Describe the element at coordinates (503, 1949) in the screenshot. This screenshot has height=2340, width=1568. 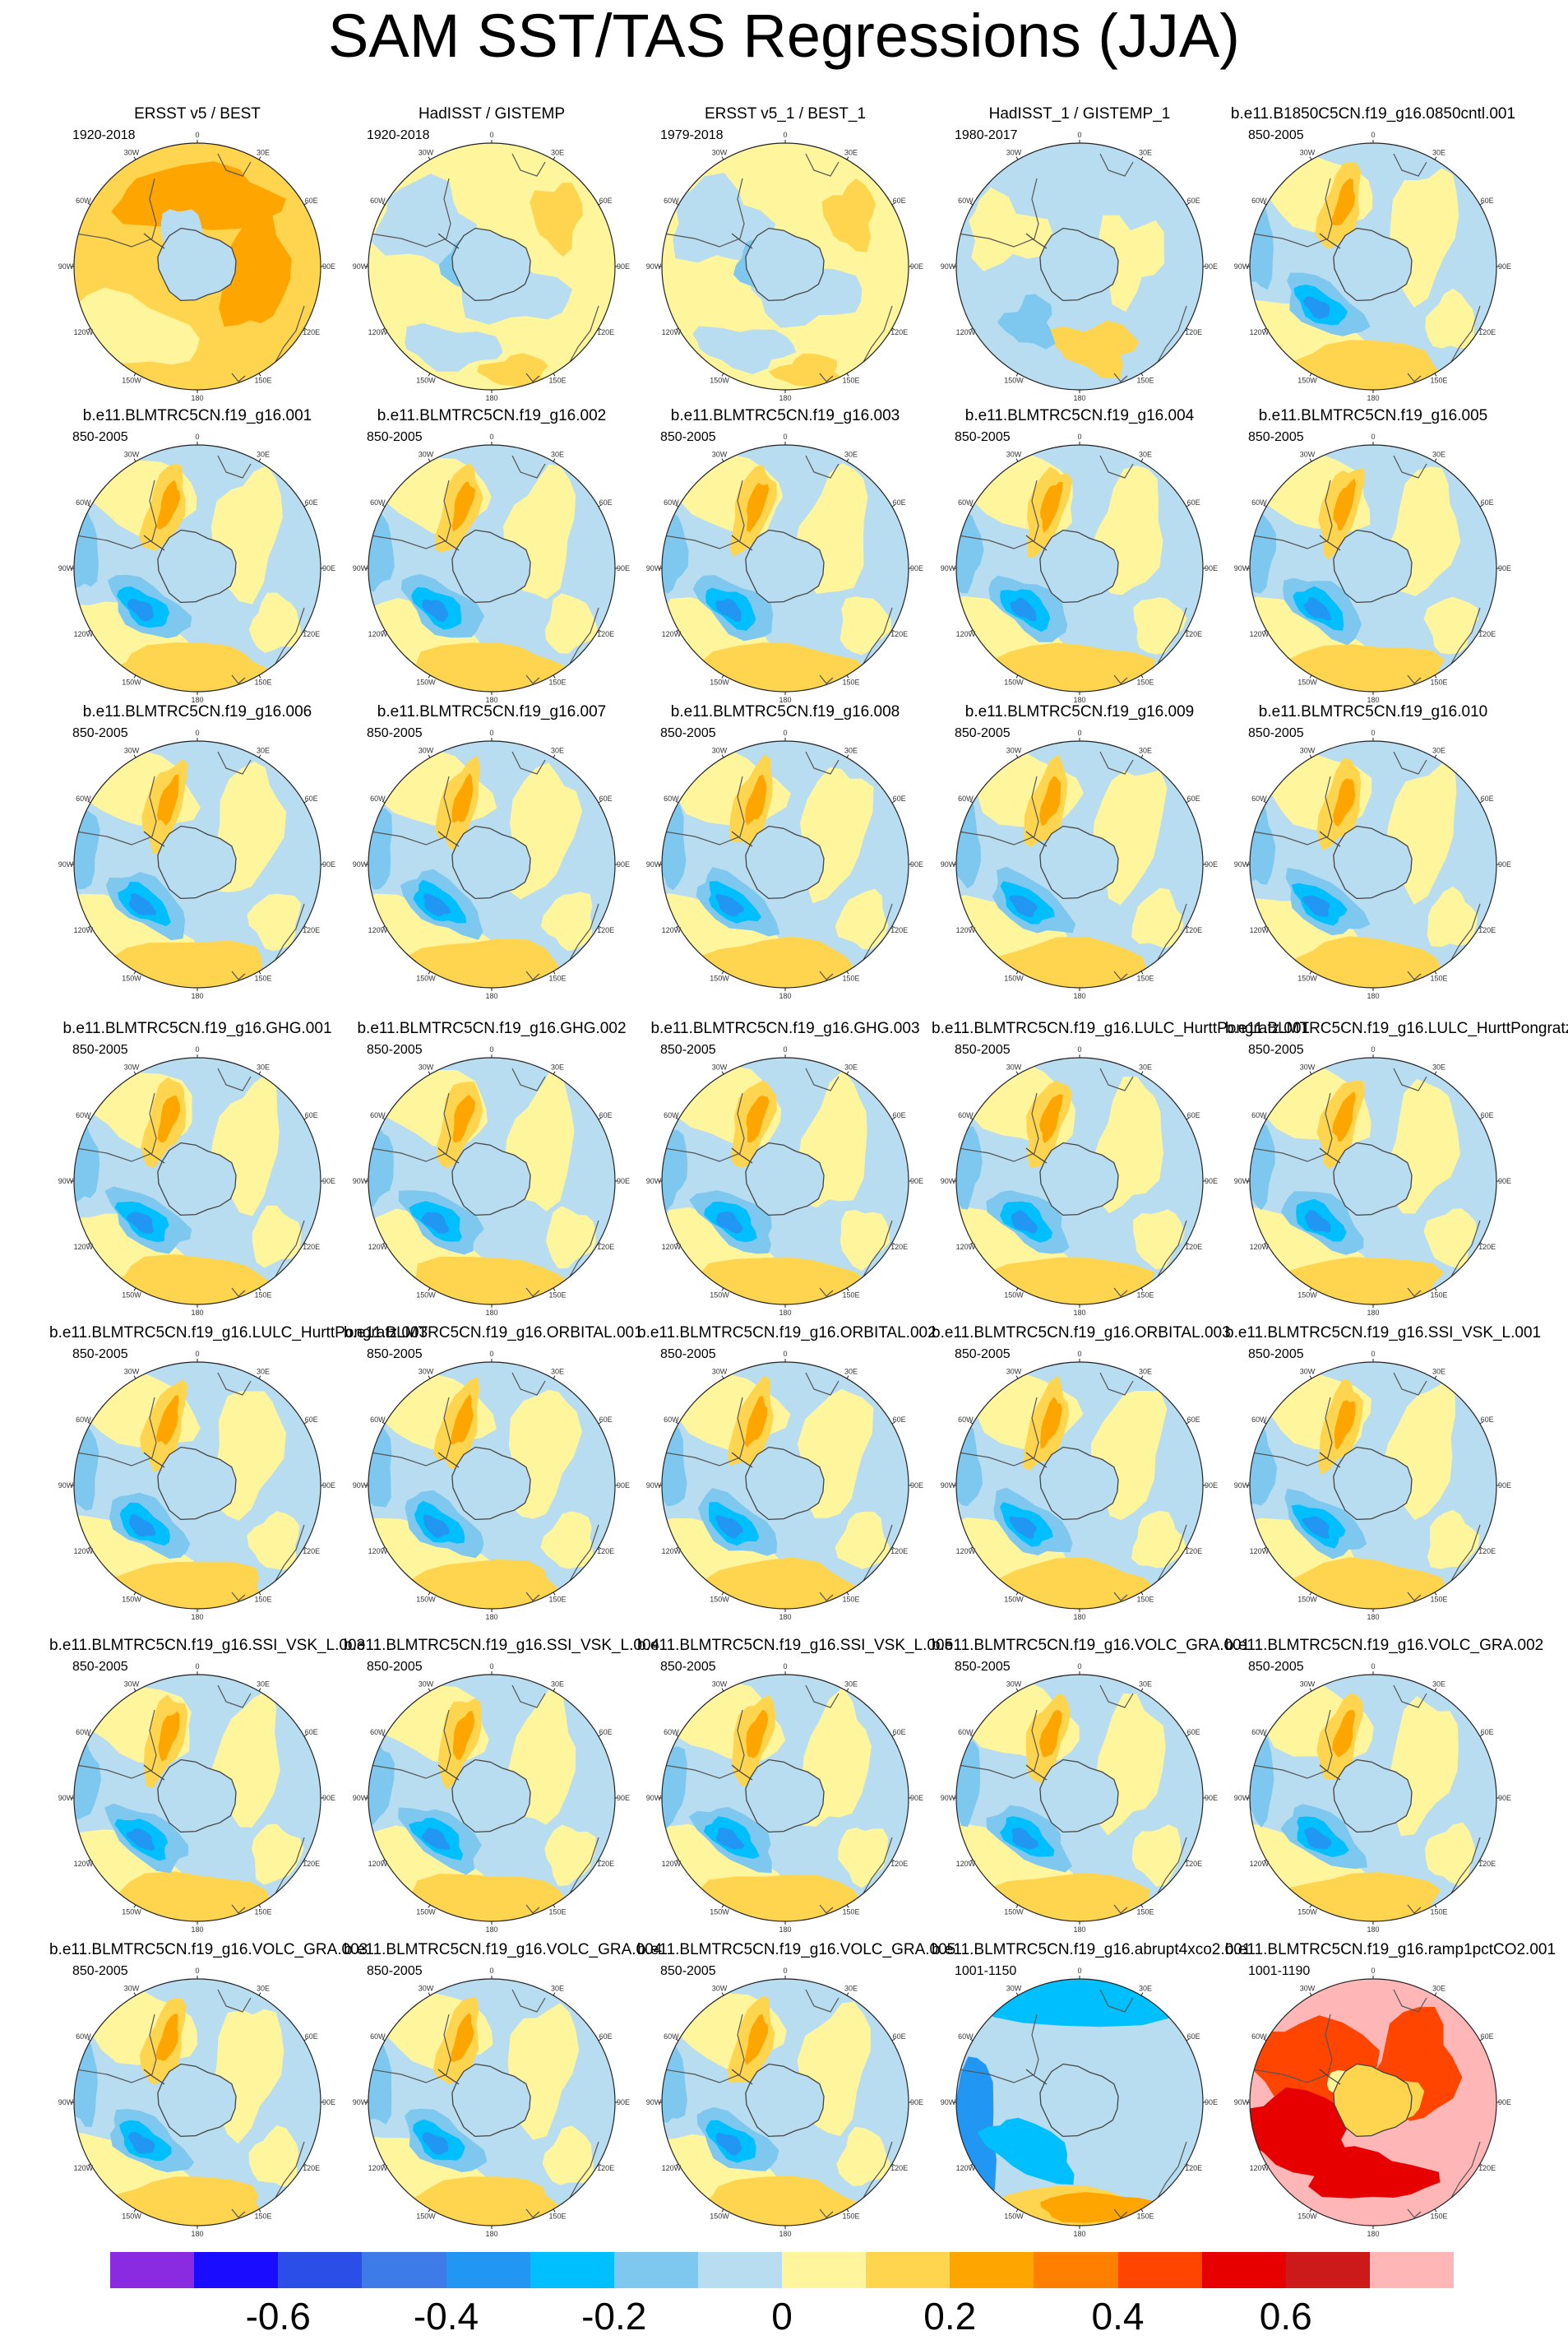
I see `panel-title: b.e11.BLMTRC5CN.f19_g16.VOLC_GRA.004` at that location.